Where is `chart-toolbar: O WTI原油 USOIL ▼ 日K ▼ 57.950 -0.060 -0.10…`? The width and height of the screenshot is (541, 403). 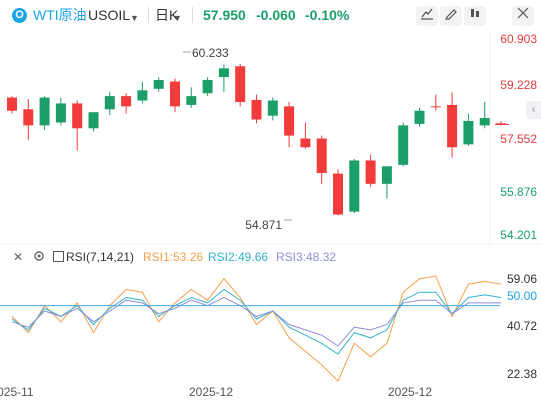 chart-toolbar: O WTI原油 USOIL ▼ 日K ▼ 57.950 -0.060 -0.10… is located at coordinates (270, 15).